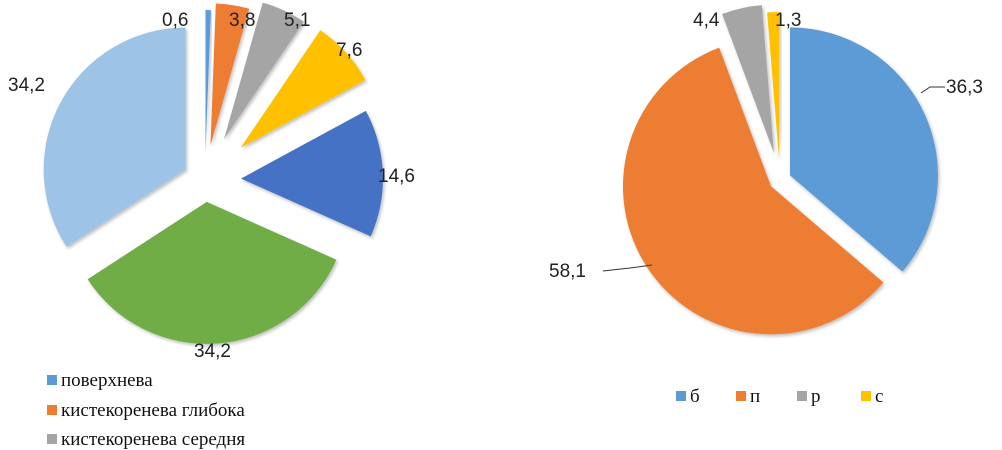  What do you see at coordinates (396, 176) in the screenshot?
I see `pie-left-label-5: 14,6` at bounding box center [396, 176].